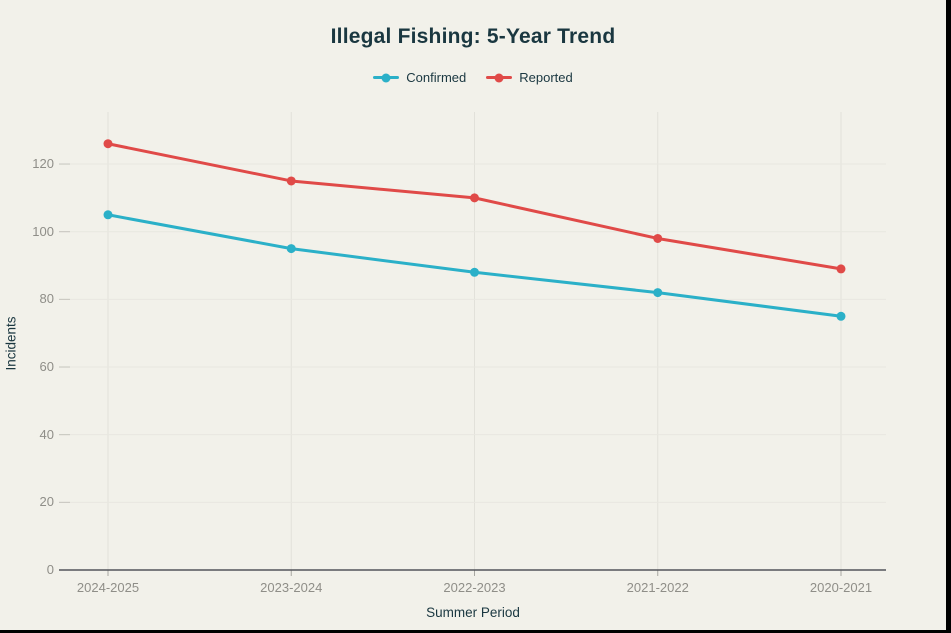 The height and width of the screenshot is (633, 951). I want to click on legend-item-reported: Reported, so click(529, 77).